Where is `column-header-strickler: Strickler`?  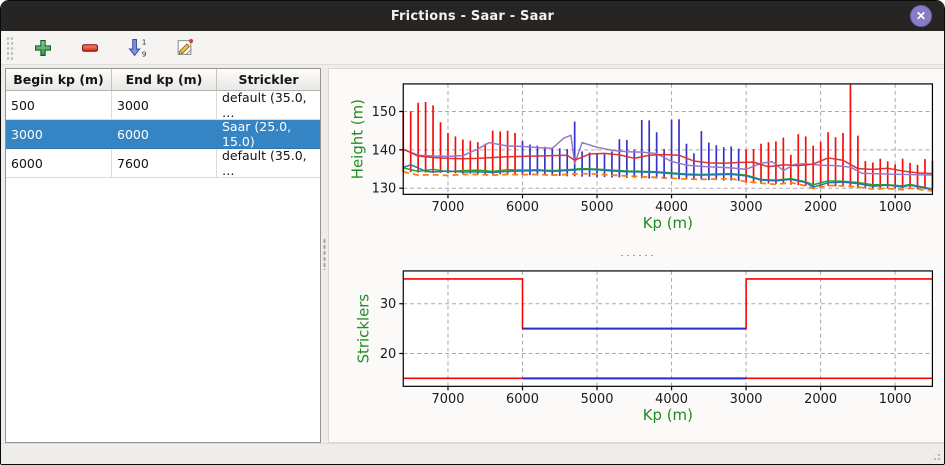
column-header-strickler: Strickler is located at coordinates (268, 79).